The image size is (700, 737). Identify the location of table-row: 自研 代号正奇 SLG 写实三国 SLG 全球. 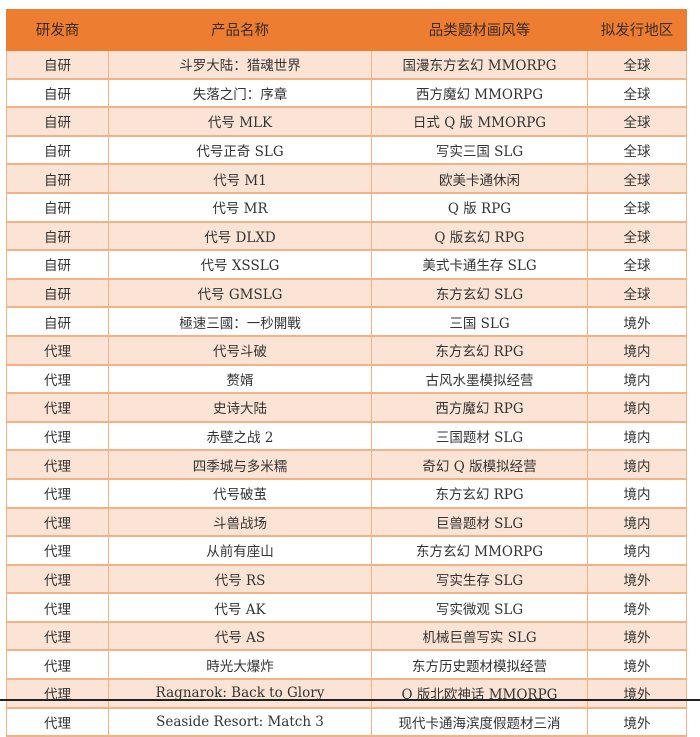
(346, 150).